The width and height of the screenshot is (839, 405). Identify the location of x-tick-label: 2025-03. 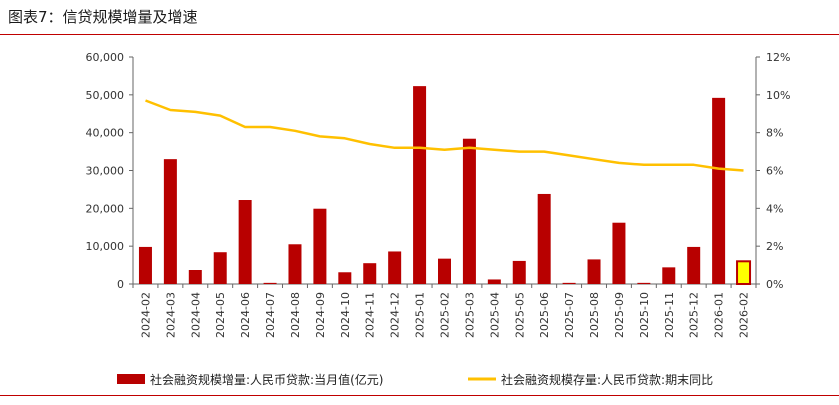
(469, 315).